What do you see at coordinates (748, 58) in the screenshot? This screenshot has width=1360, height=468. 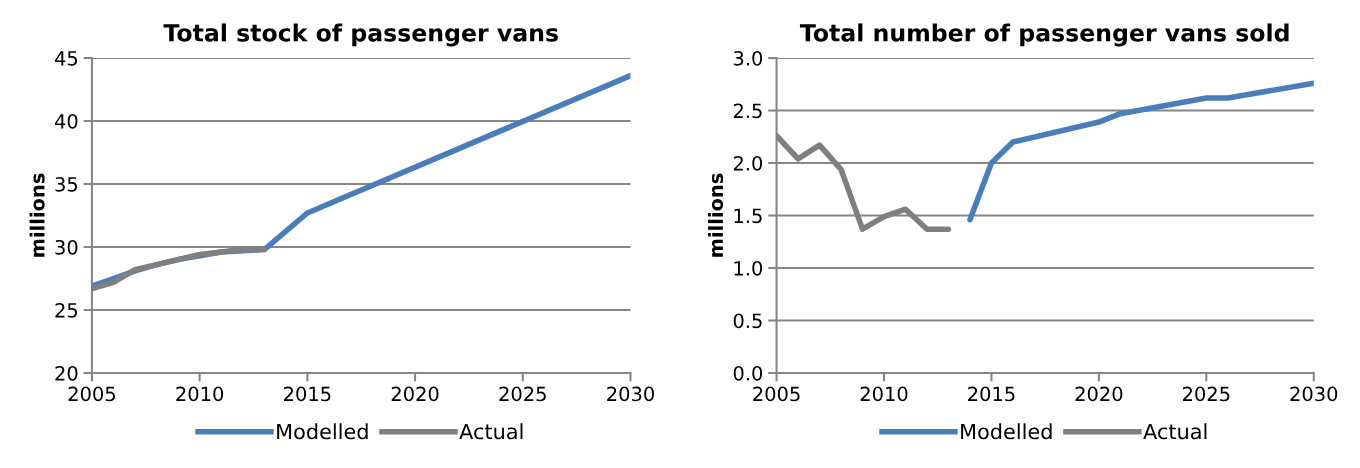 I see `y-tick-label: 3.0` at bounding box center [748, 58].